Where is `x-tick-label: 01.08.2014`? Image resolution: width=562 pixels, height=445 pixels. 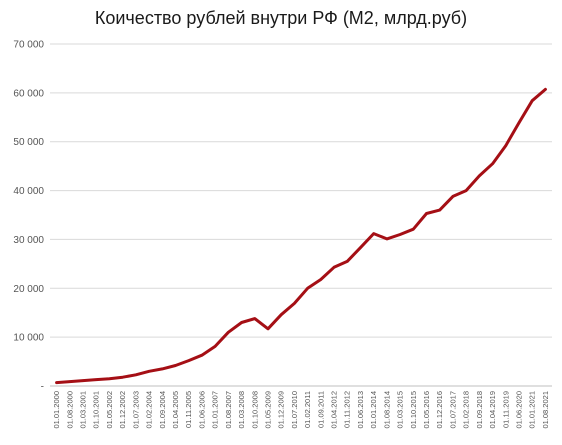 x-tick-label: 01.08.2014 is located at coordinates (386, 410).